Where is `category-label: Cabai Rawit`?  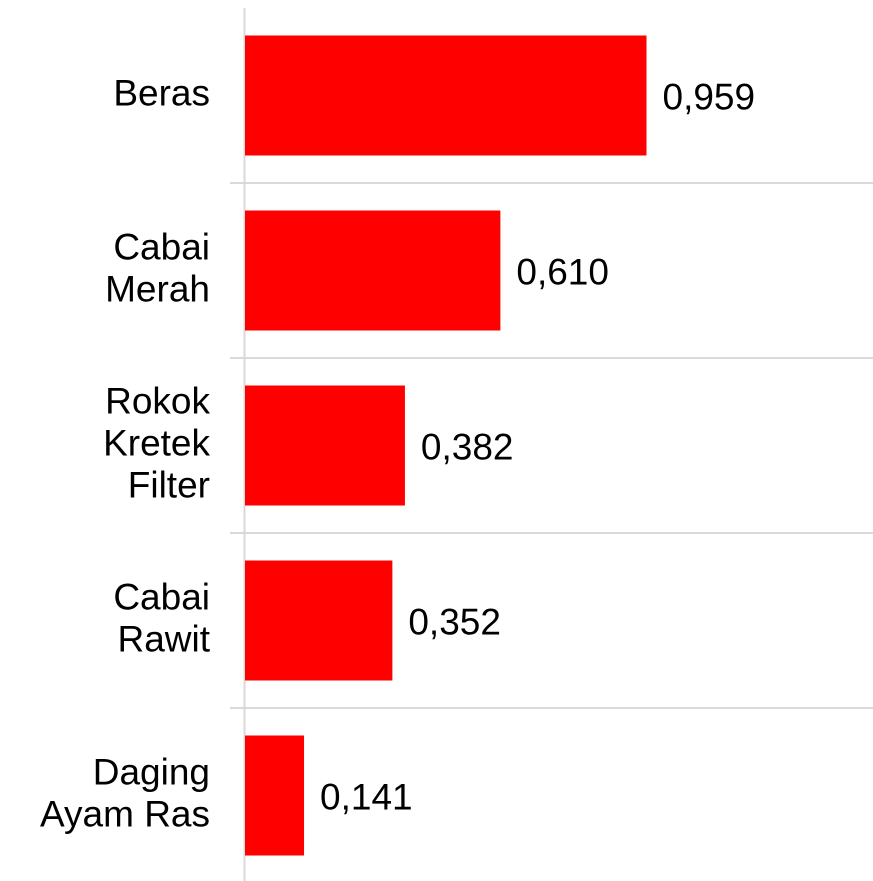 category-label: Cabai Rawit is located at coordinates (161, 617).